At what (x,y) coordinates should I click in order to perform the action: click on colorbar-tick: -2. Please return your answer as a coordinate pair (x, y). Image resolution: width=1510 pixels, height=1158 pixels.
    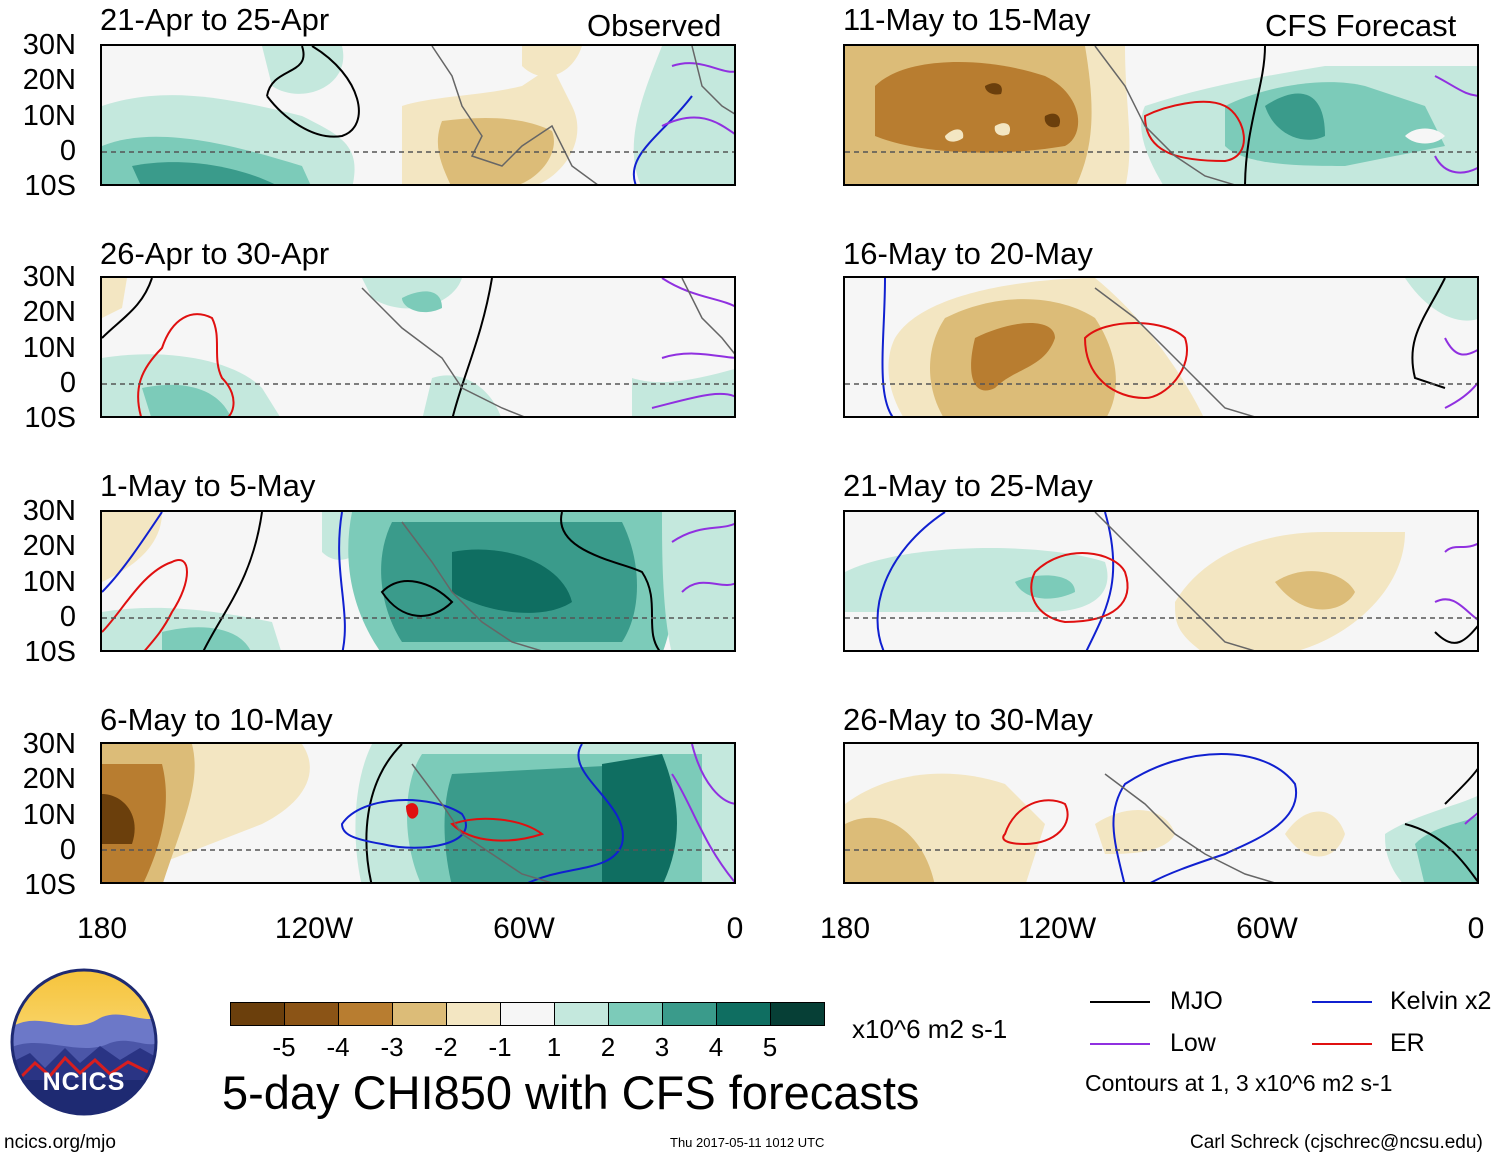
    Looking at the image, I should click on (446, 1047).